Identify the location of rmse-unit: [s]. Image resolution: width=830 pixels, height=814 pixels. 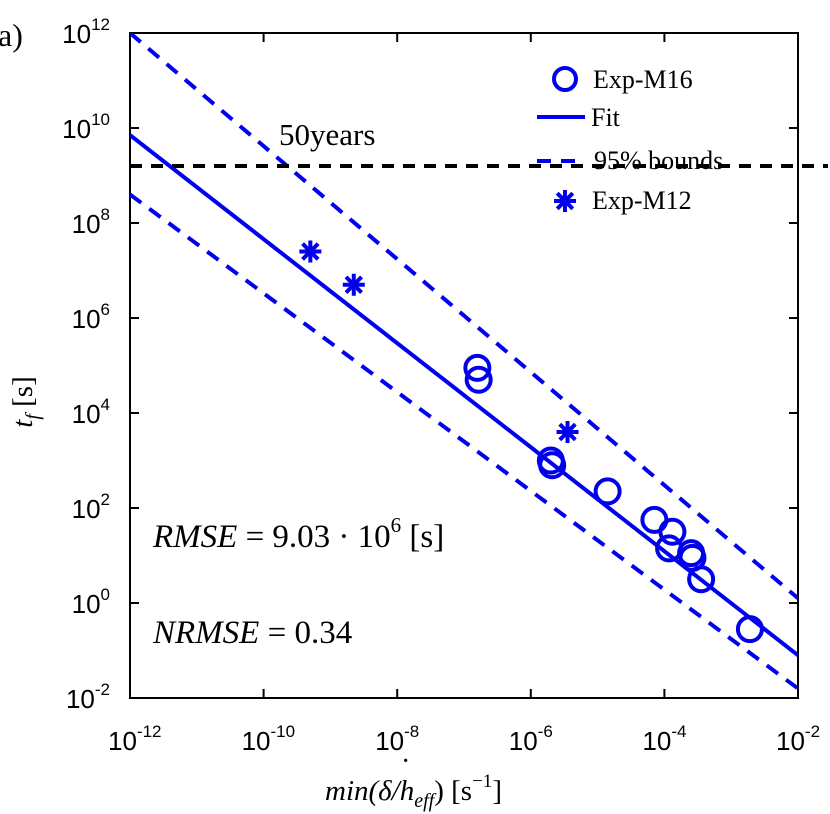
(422, 537).